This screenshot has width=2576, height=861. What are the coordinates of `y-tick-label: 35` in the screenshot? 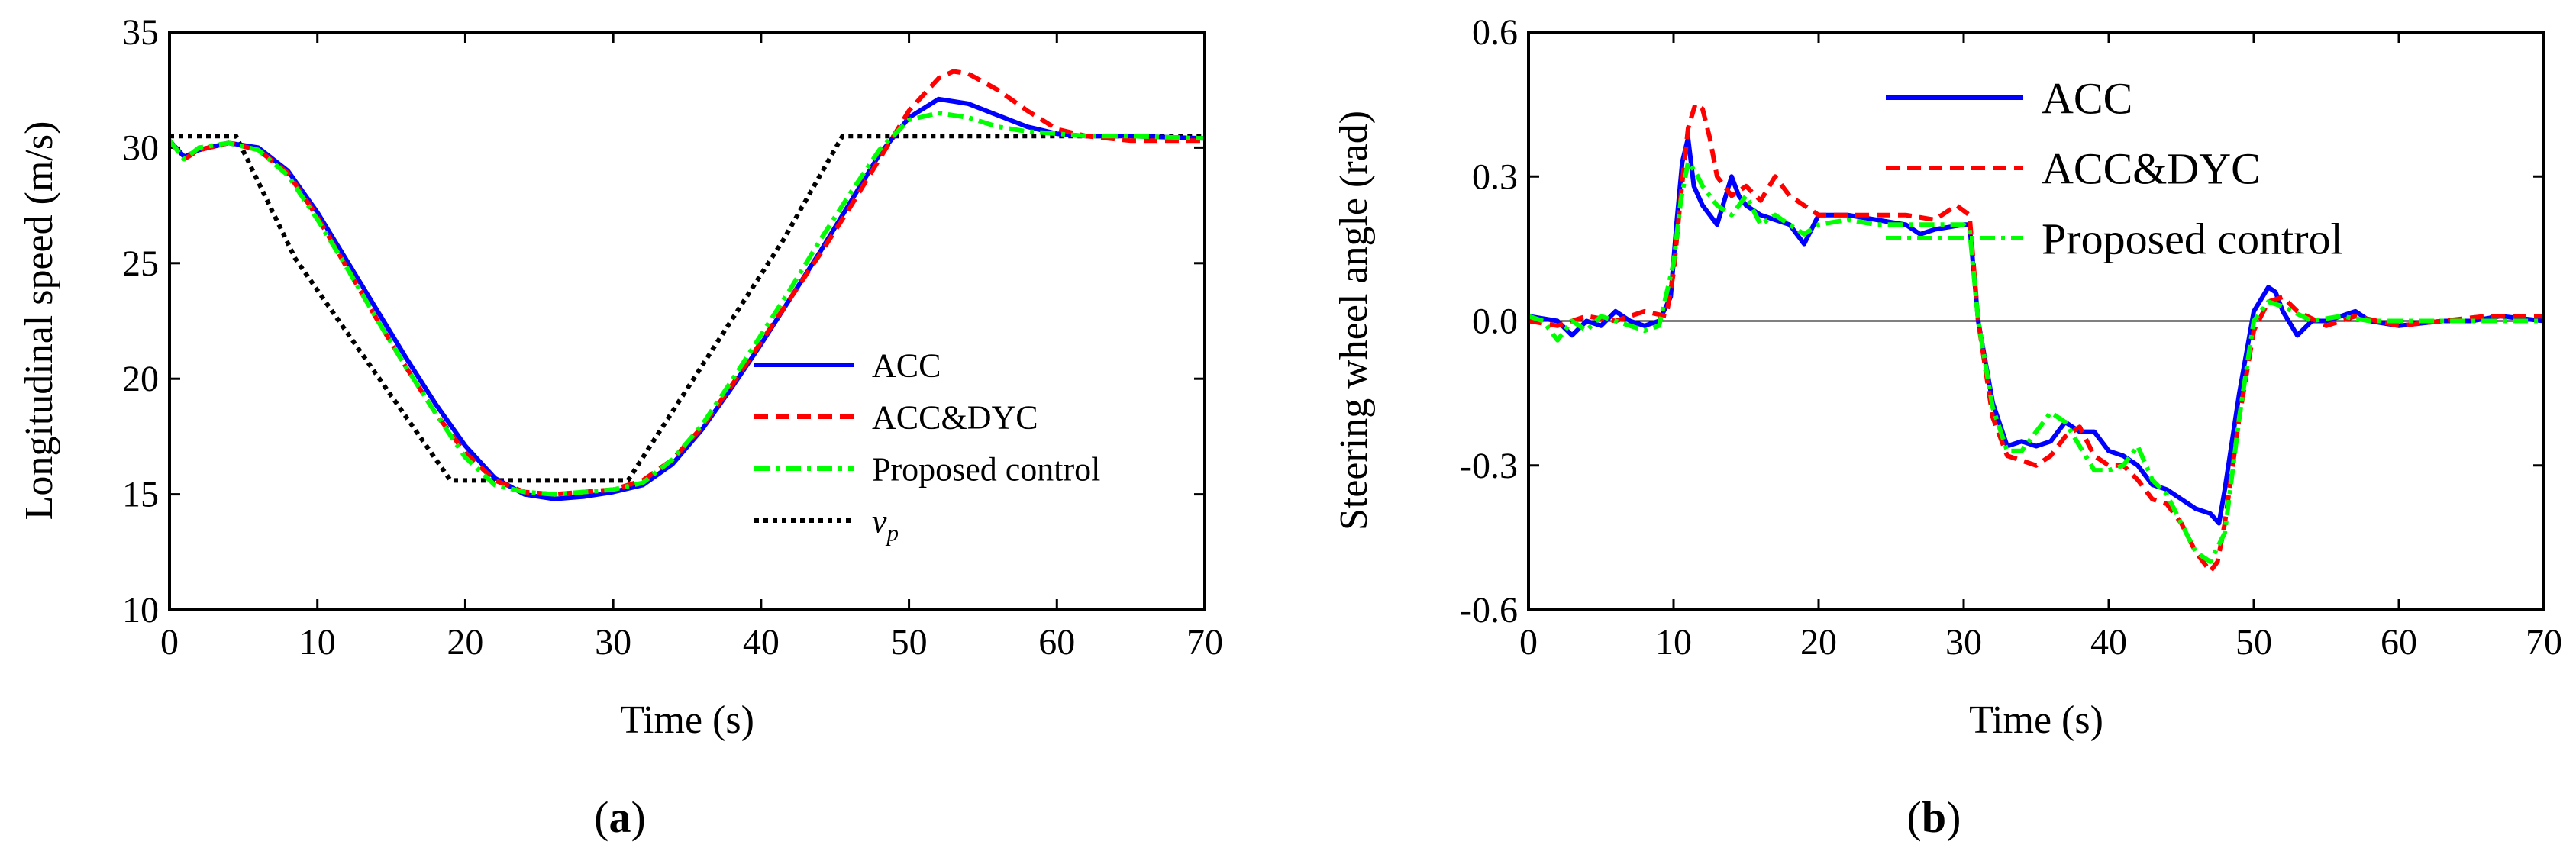 It's located at (140, 32).